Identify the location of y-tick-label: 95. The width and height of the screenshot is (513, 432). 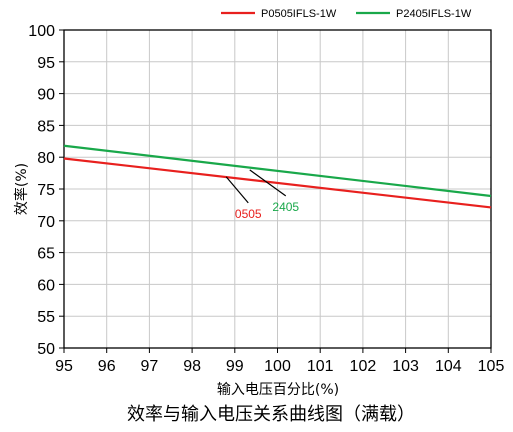
(46, 63).